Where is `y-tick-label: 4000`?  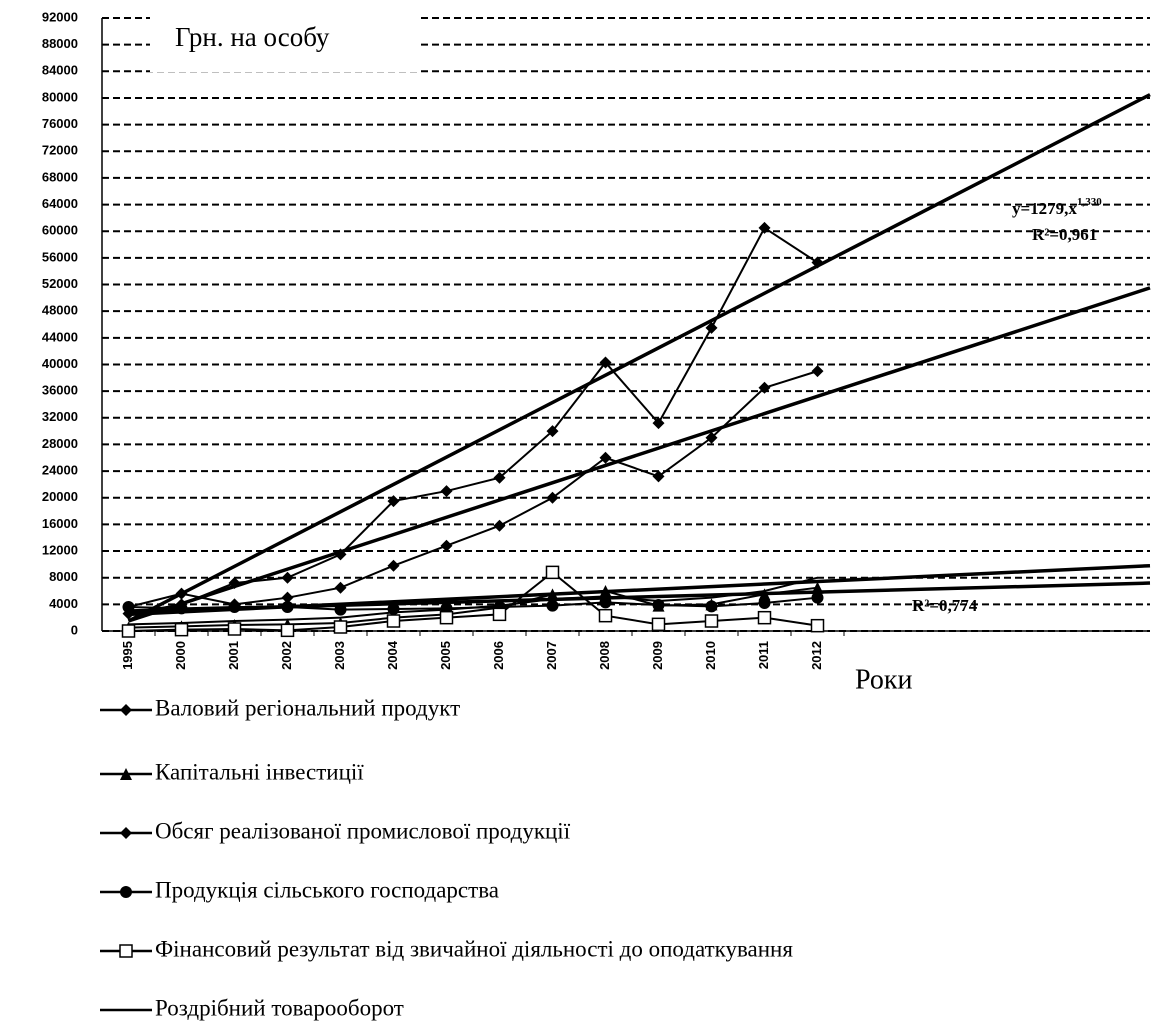
y-tick-label: 4000 is located at coordinates (63, 603).